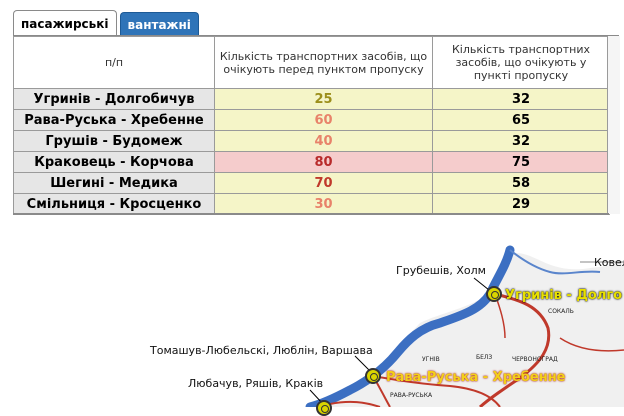  What do you see at coordinates (323, 183) in the screenshot?
I see `waiting-before-value: 70` at bounding box center [323, 183].